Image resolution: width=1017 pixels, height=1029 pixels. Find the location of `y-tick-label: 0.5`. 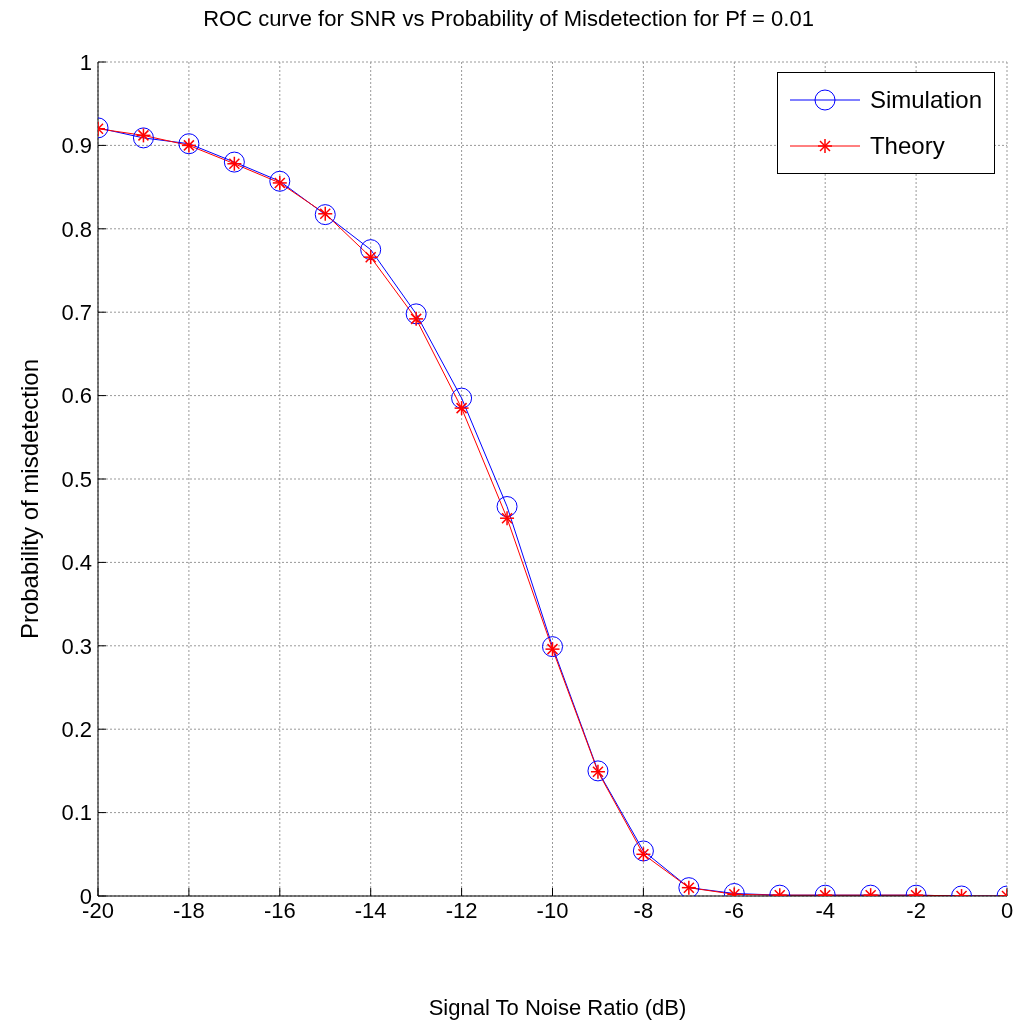

y-tick-label: 0.5 is located at coordinates (76, 479).